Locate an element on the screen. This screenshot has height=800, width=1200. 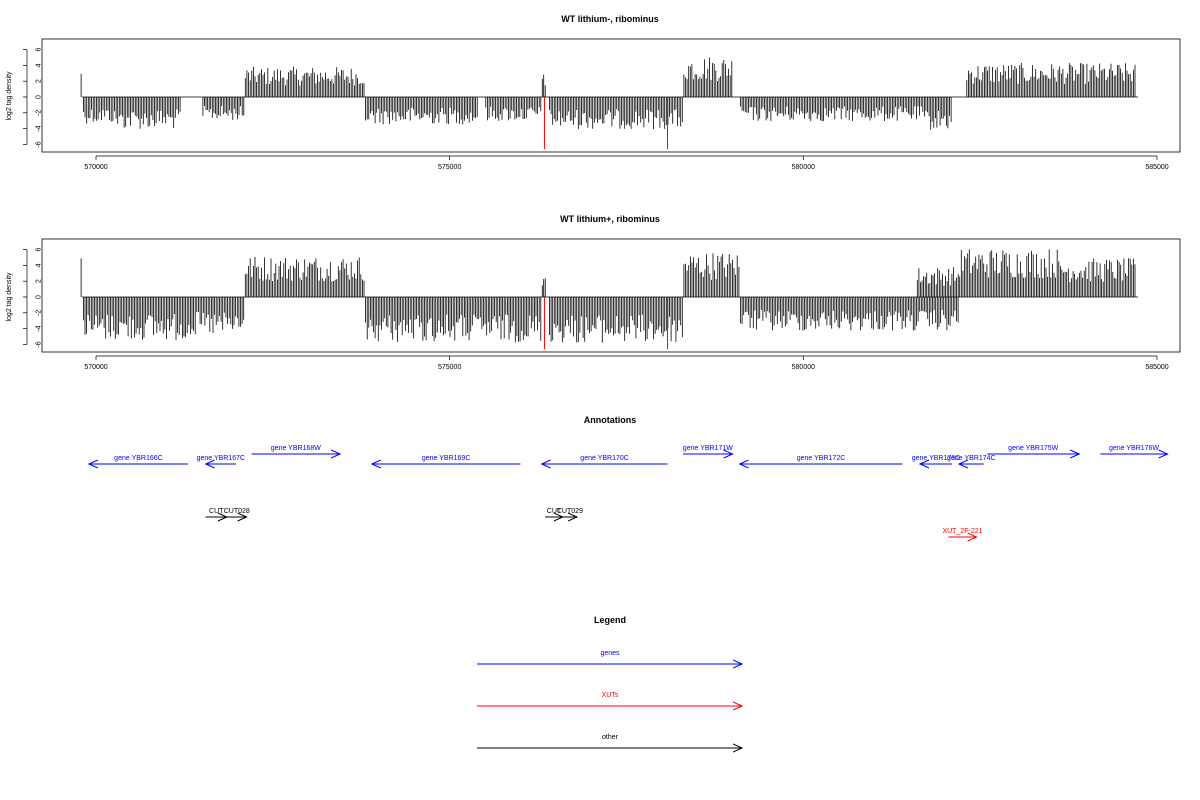
legend-items: genes XUTs other is located at coordinates (609, 699).